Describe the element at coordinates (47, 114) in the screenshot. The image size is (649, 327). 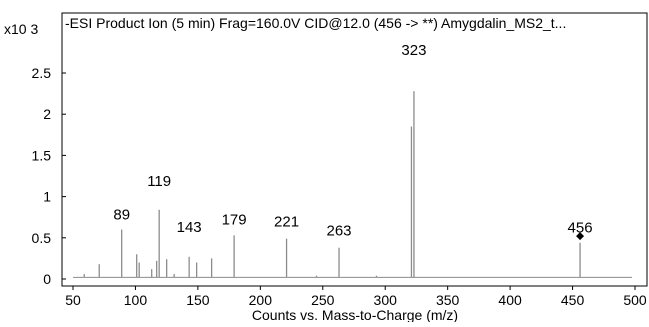
I see `y-tick-label-4: 2` at that location.